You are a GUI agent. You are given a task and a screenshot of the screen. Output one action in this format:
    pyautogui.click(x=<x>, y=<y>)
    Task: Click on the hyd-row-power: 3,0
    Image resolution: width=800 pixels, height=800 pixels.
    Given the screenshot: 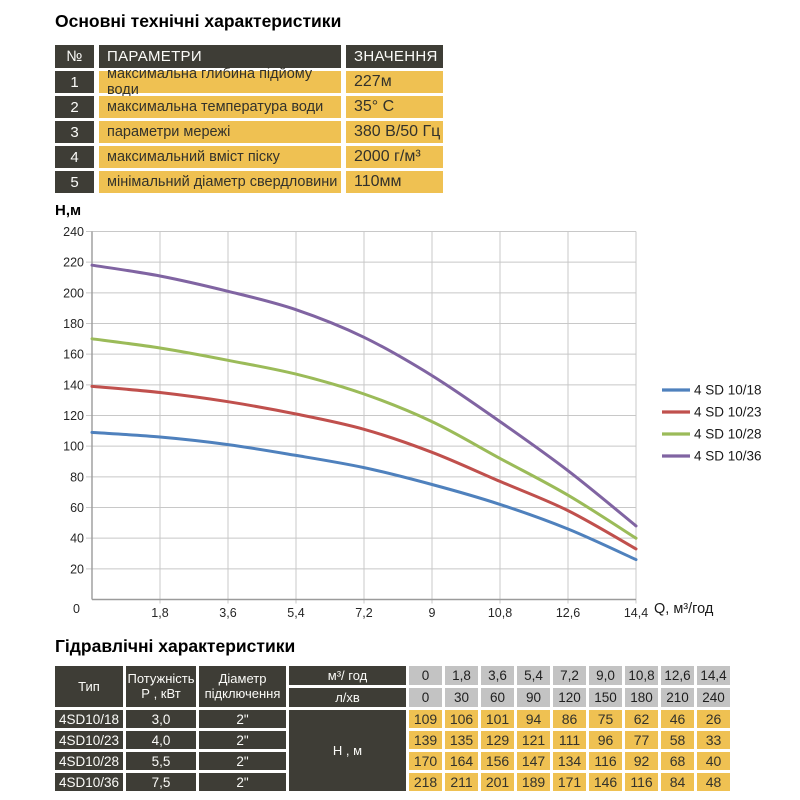 What is the action you would take?
    pyautogui.click(x=161, y=719)
    